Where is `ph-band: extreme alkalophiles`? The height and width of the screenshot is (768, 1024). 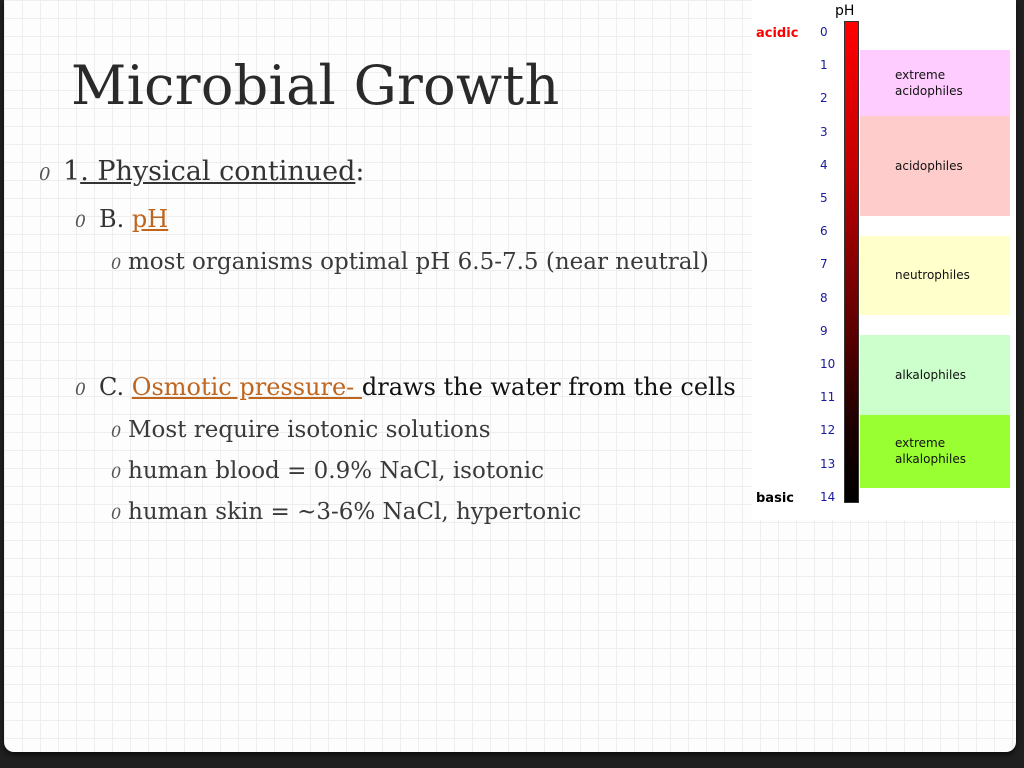
ph-band: extreme alkalophiles is located at coordinates (935, 451).